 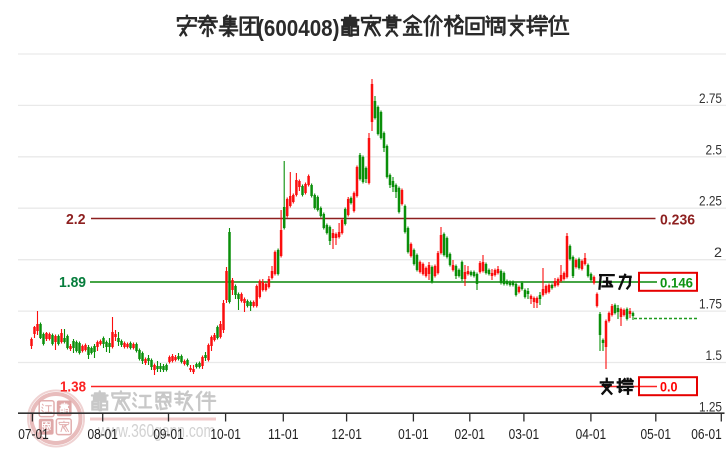 I want to click on svg-text: (600408), so click(x=298, y=28).